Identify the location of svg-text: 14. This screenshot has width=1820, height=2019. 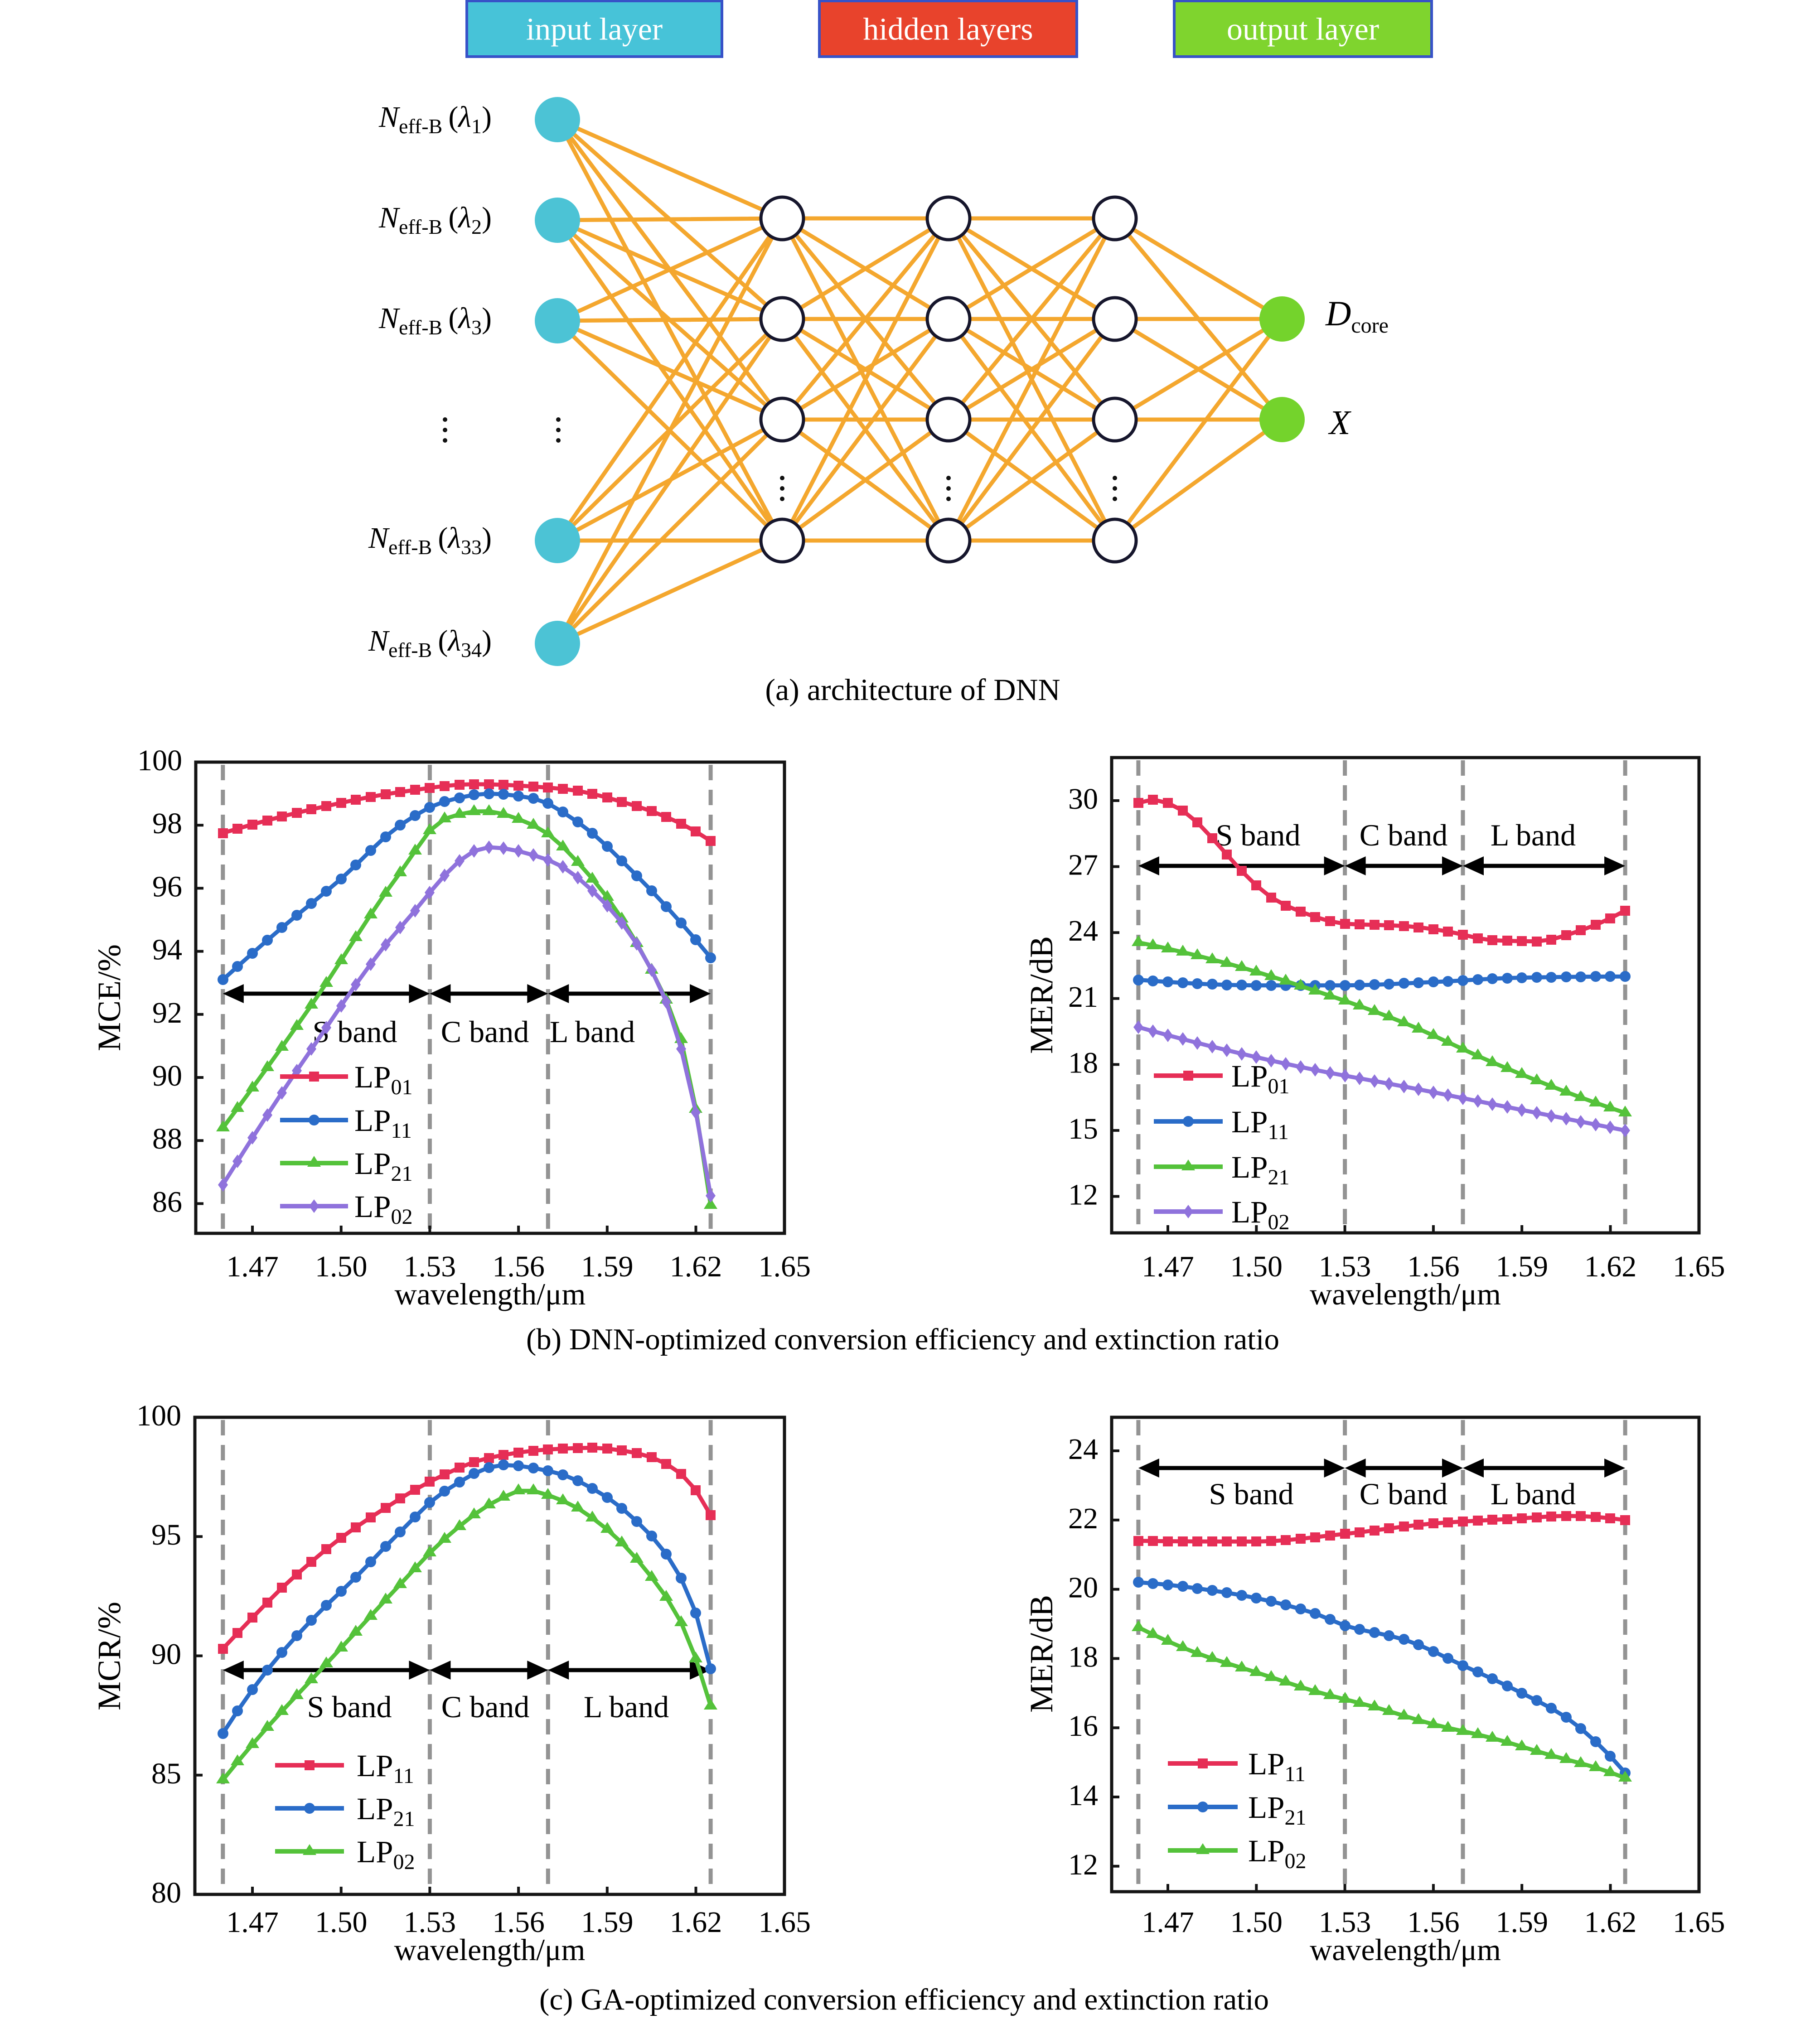
(1083, 1795).